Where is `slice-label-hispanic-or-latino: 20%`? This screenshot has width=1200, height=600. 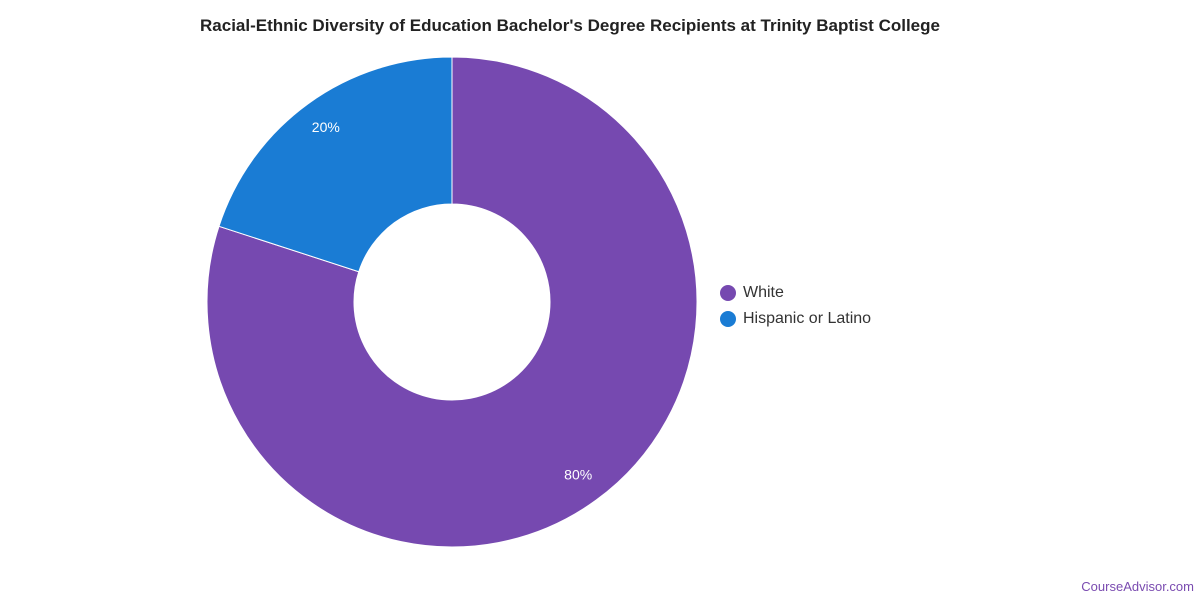
slice-label-hispanic-or-latino: 20% is located at coordinates (326, 127).